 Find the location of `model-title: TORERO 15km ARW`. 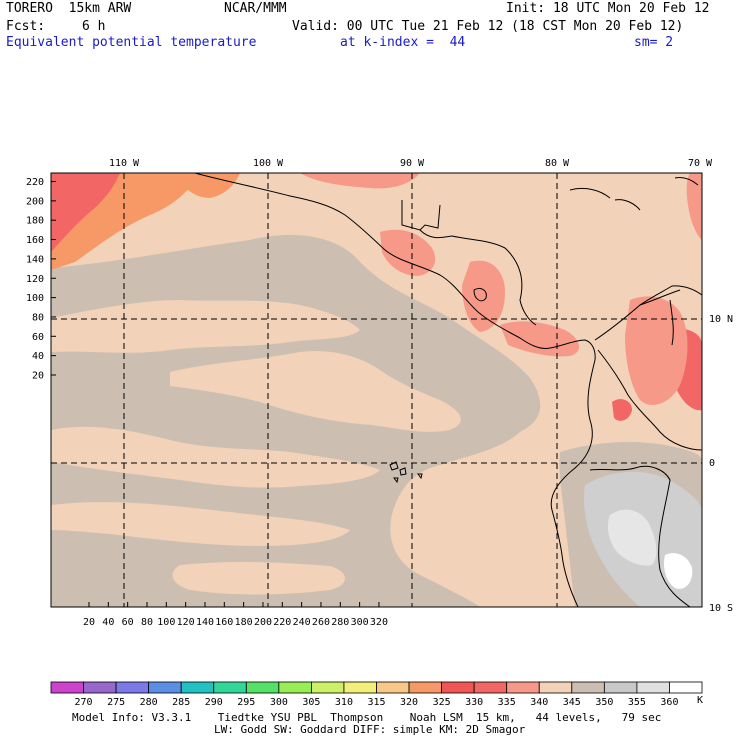

model-title: TORERO 15km ARW is located at coordinates (69, 8).